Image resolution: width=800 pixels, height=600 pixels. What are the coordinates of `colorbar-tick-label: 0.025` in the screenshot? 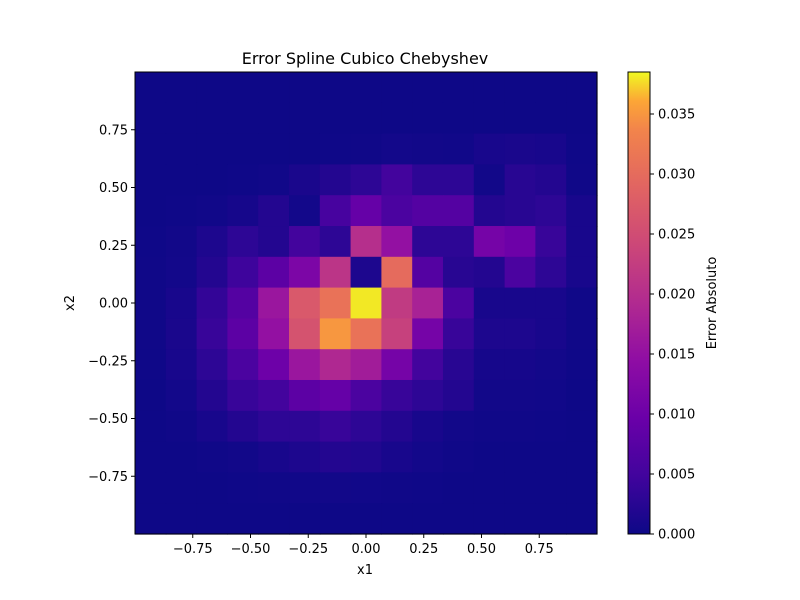 It's located at (676, 235).